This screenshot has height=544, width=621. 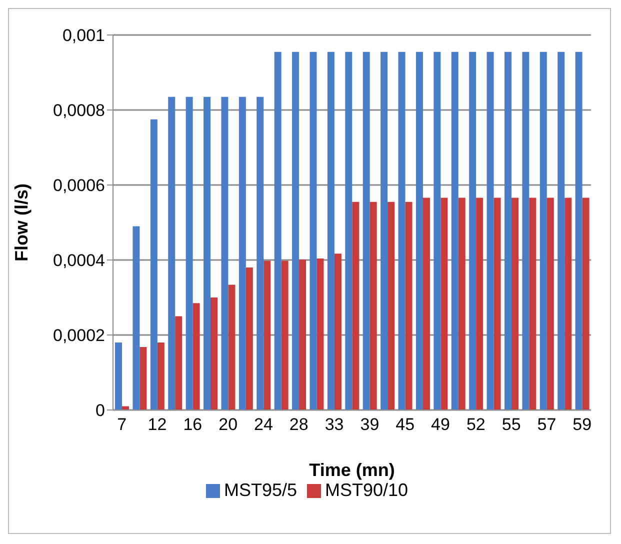 What do you see at coordinates (157, 424) in the screenshot?
I see `x-tick-label: 12` at bounding box center [157, 424].